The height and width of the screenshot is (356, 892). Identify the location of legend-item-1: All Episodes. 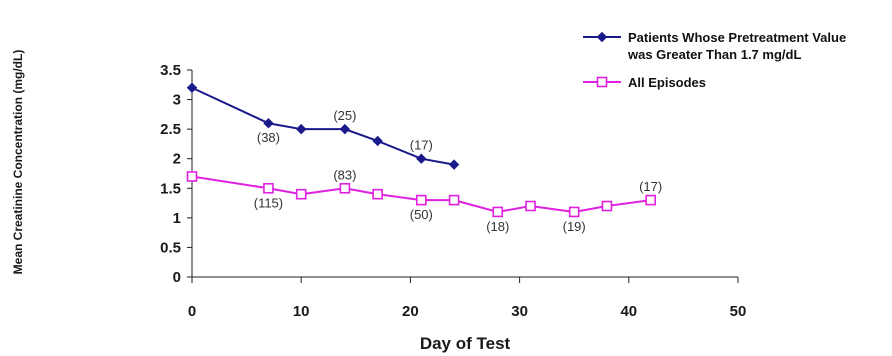
(644, 82).